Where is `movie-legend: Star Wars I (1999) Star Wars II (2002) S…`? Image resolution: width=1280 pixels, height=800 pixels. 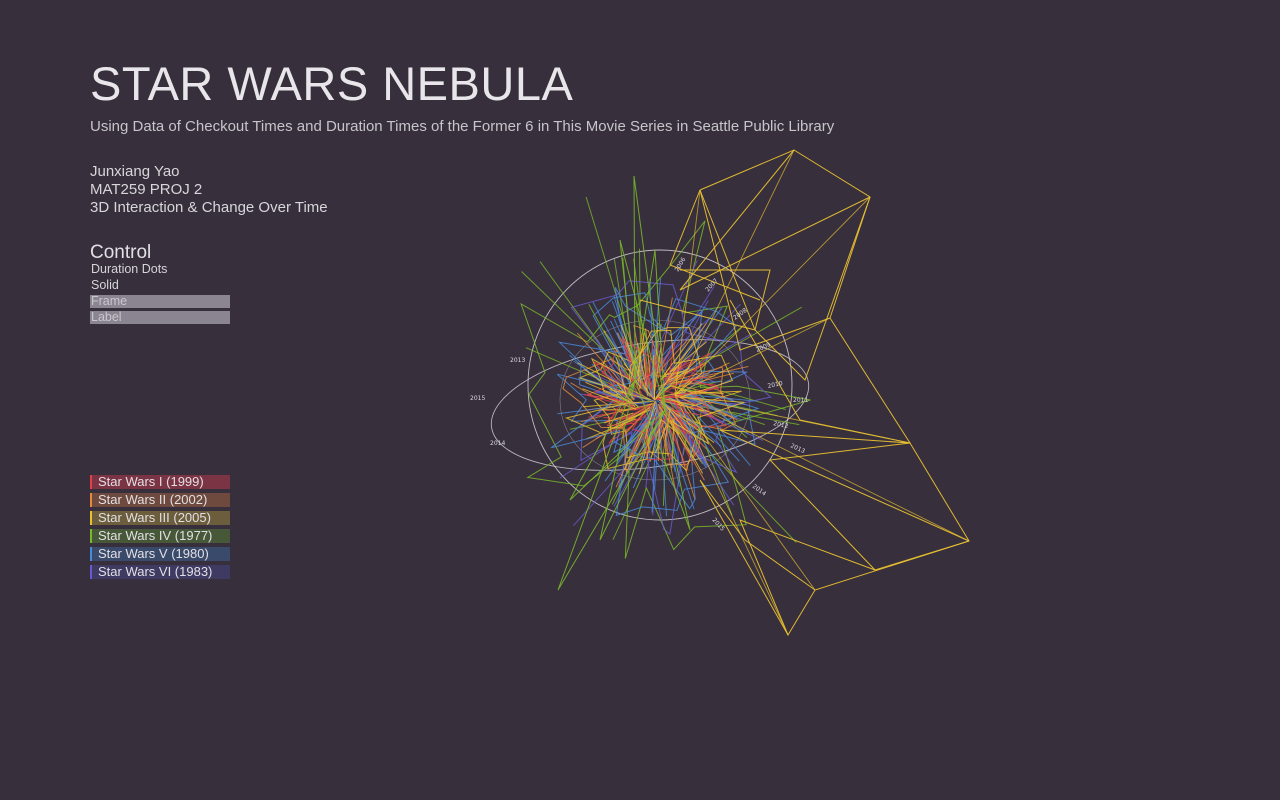
movie-legend: Star Wars I (1999) Star Wars II (2002) S… is located at coordinates (160, 529).